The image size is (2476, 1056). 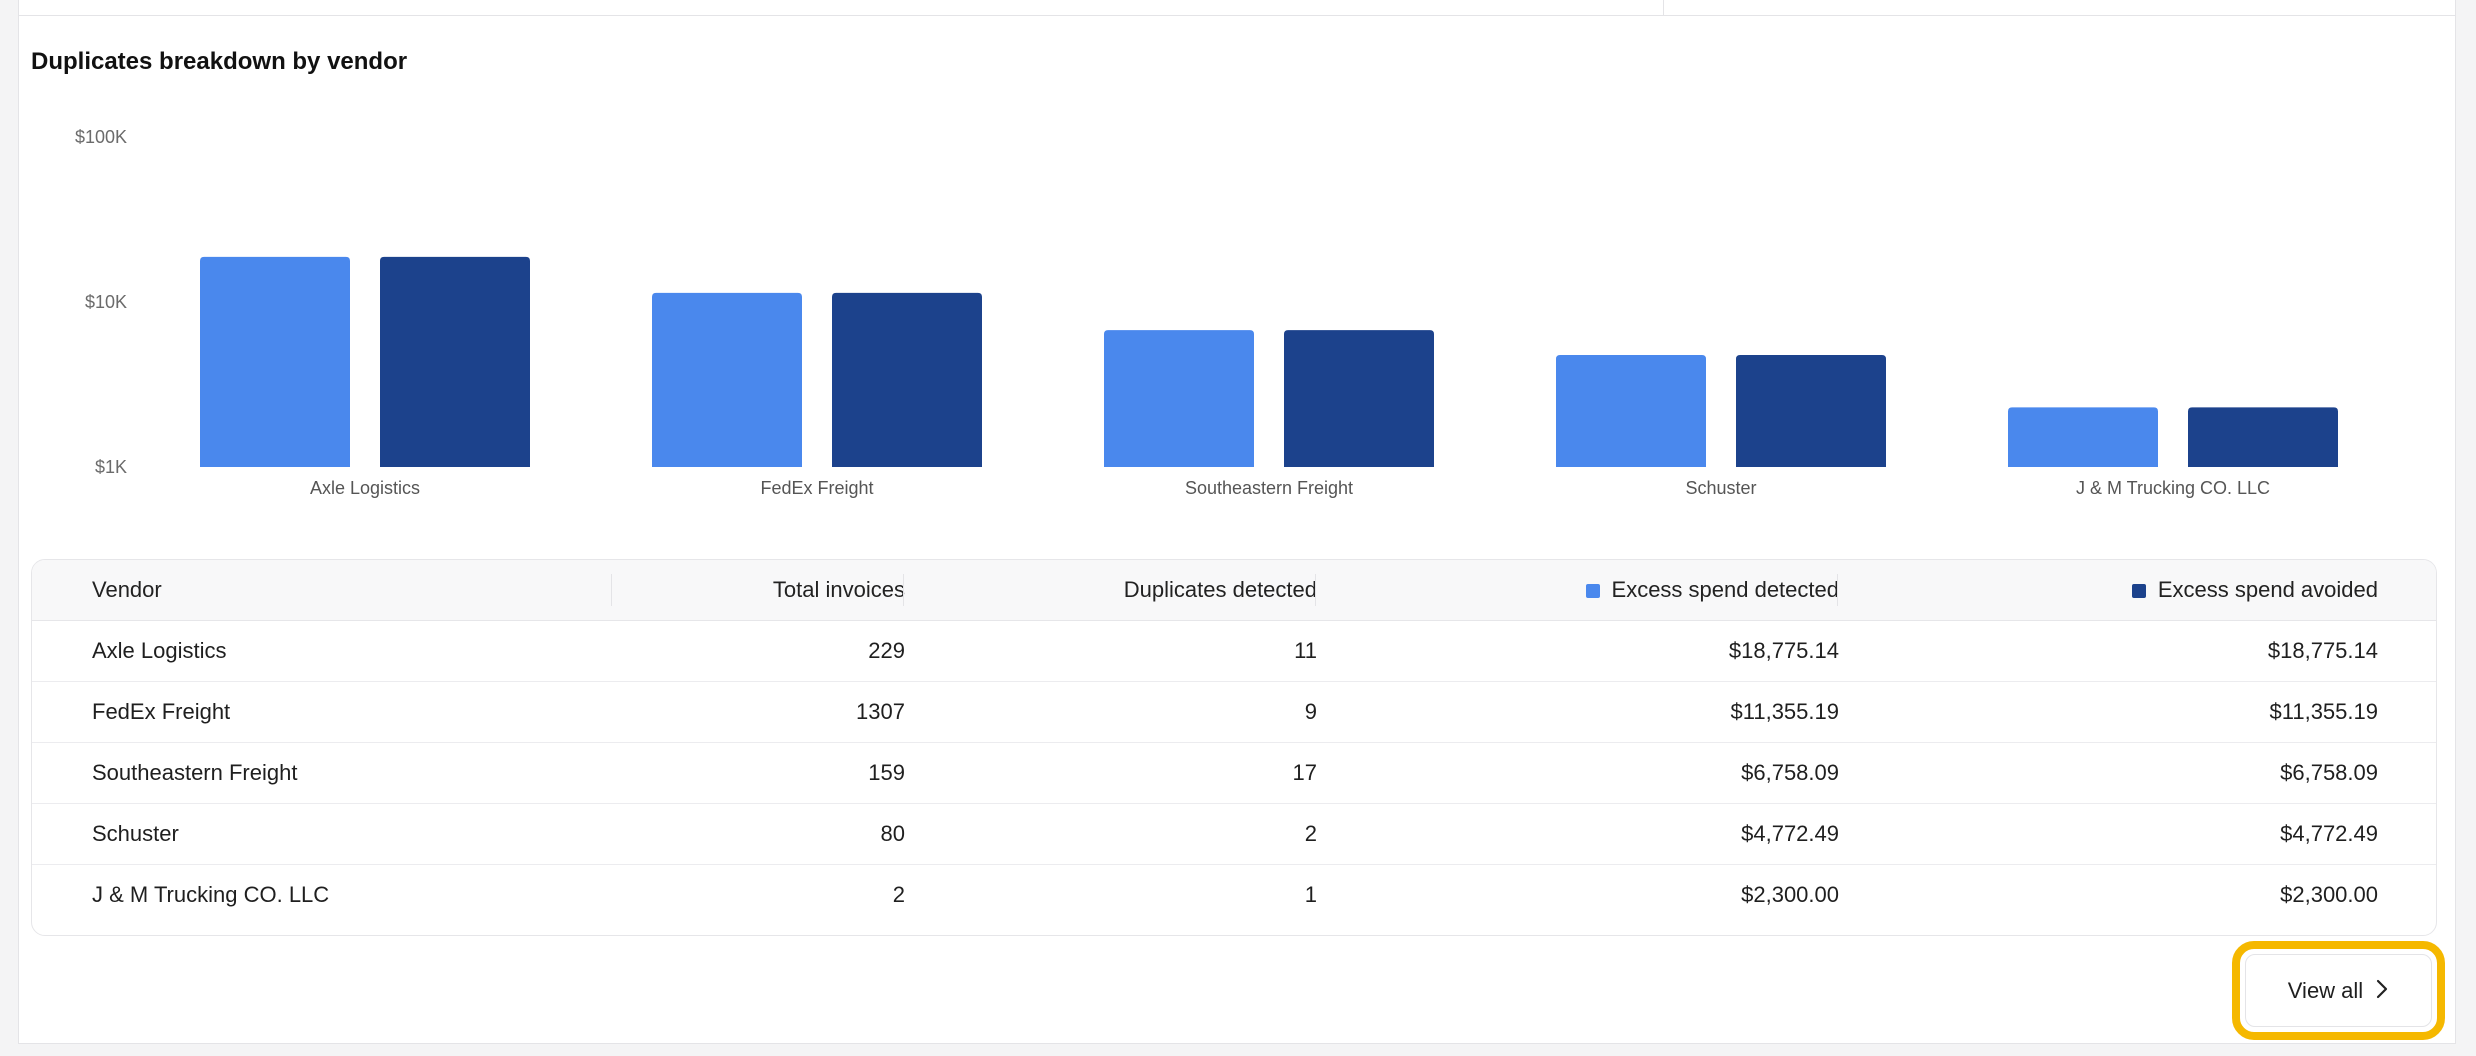 What do you see at coordinates (2325, 990) in the screenshot?
I see `view-all-label: View all` at bounding box center [2325, 990].